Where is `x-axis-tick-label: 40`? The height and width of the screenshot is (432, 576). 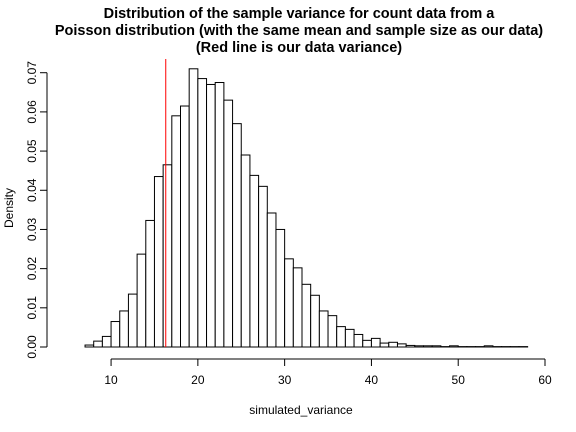 x-axis-tick-label: 40 is located at coordinates (372, 380).